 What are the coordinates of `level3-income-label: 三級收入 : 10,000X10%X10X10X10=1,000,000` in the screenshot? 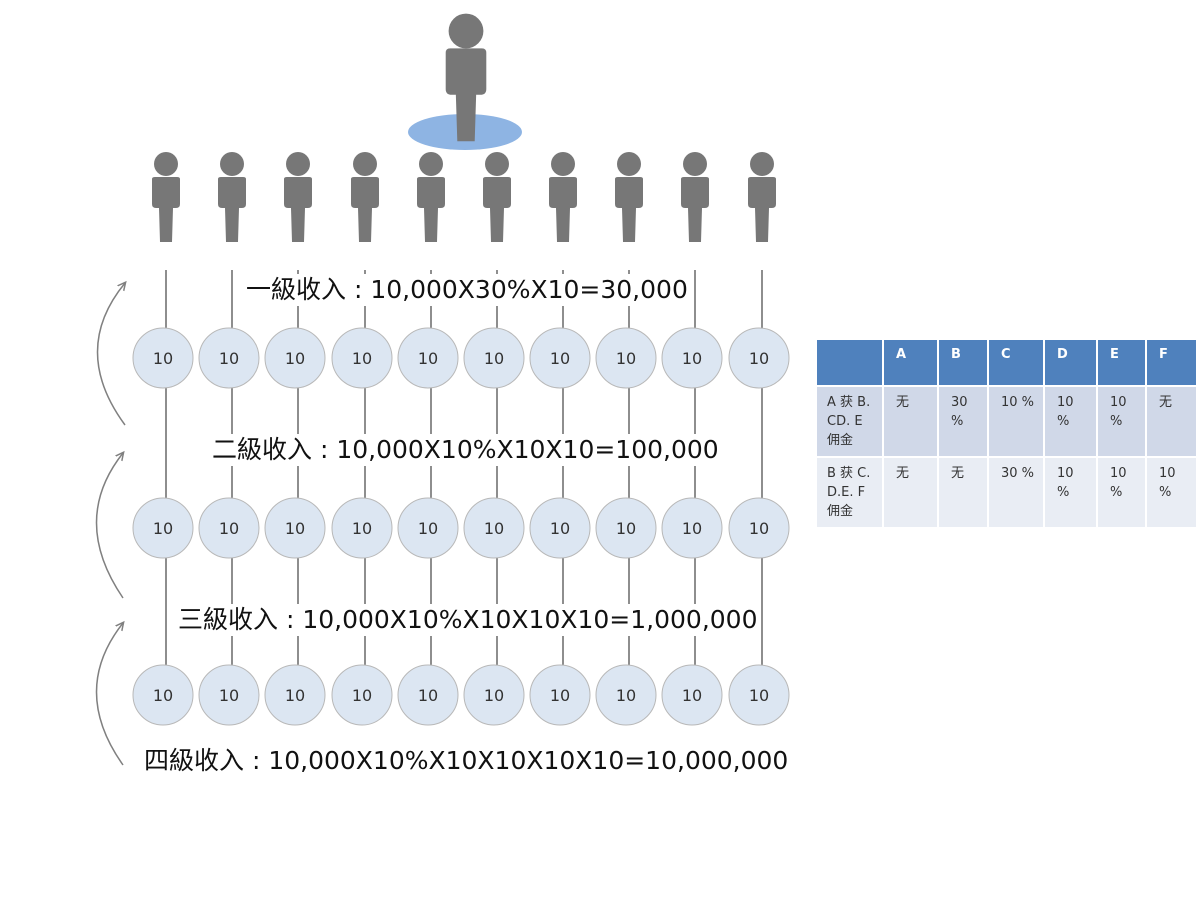 It's located at (468, 620).